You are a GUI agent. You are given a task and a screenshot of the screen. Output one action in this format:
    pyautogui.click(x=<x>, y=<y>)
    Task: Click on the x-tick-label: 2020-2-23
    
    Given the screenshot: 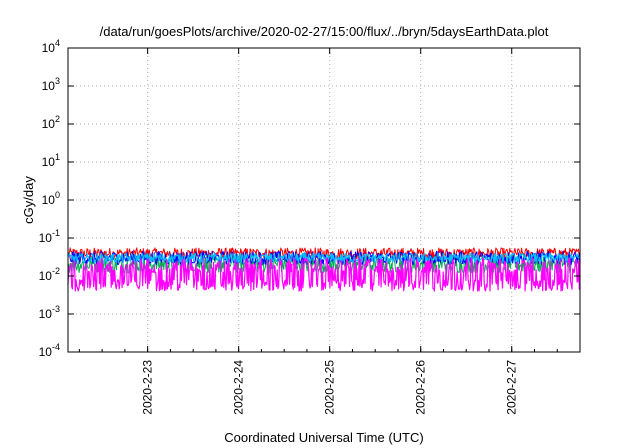 What is the action you would take?
    pyautogui.click(x=148, y=387)
    